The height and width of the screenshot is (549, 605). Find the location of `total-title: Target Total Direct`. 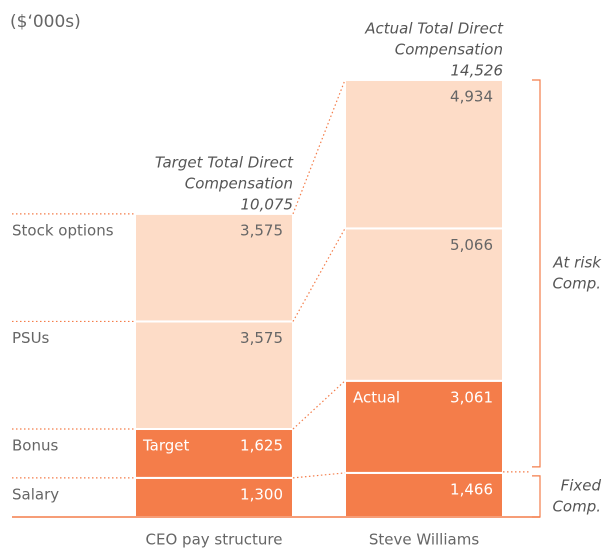

total-title: Target Total Direct is located at coordinates (224, 162).